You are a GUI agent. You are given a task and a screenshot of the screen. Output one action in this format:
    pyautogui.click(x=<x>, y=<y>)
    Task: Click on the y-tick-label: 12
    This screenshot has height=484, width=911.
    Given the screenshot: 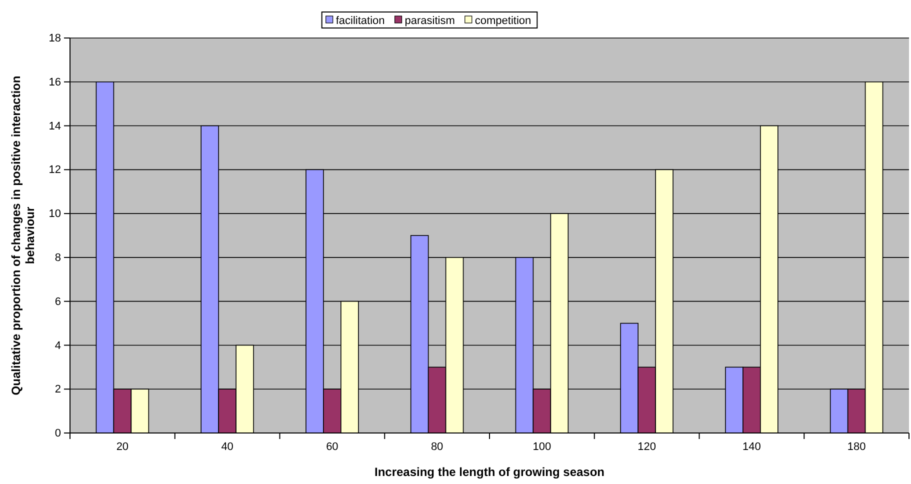 What is the action you would take?
    pyautogui.click(x=54, y=170)
    